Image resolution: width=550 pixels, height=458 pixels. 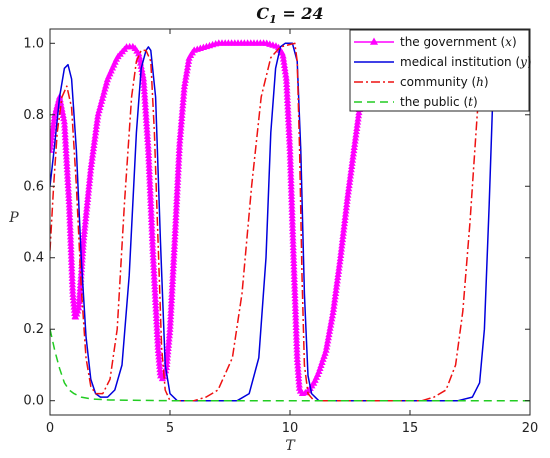 What do you see at coordinates (439, 102) in the screenshot?
I see `legend-label-3: the public (t)` at bounding box center [439, 102].